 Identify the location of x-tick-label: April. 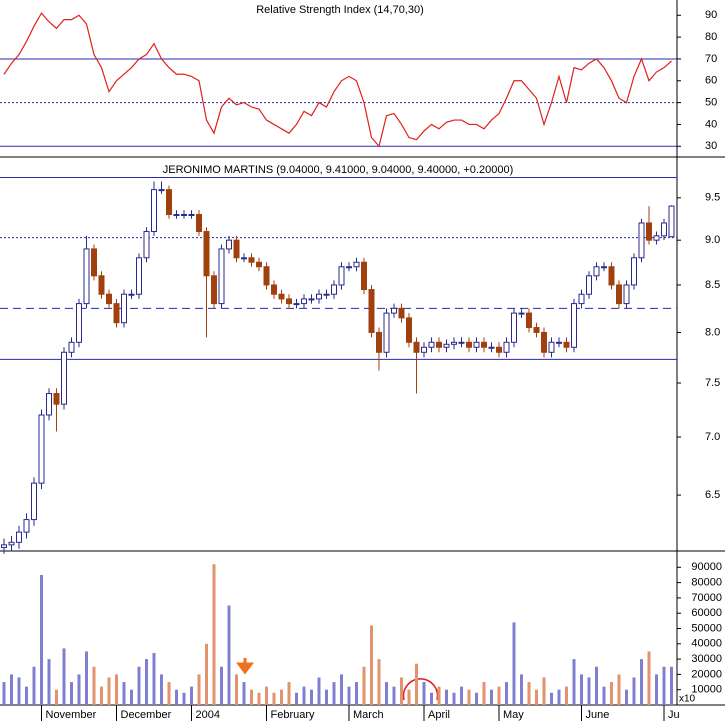
(439, 715).